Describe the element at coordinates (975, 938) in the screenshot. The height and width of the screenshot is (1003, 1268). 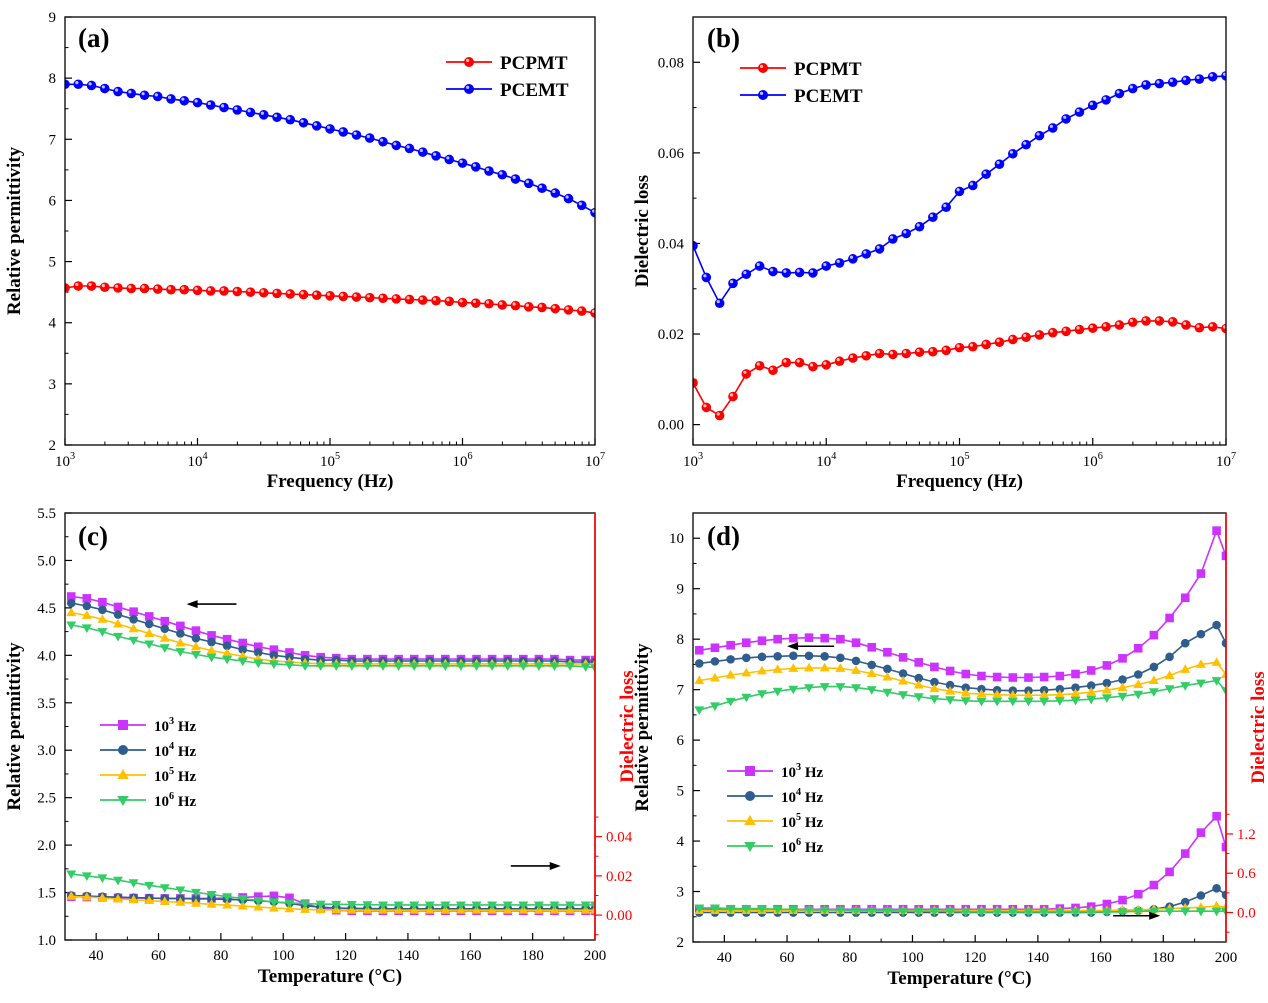
I see `x-axis-ticks` at that location.